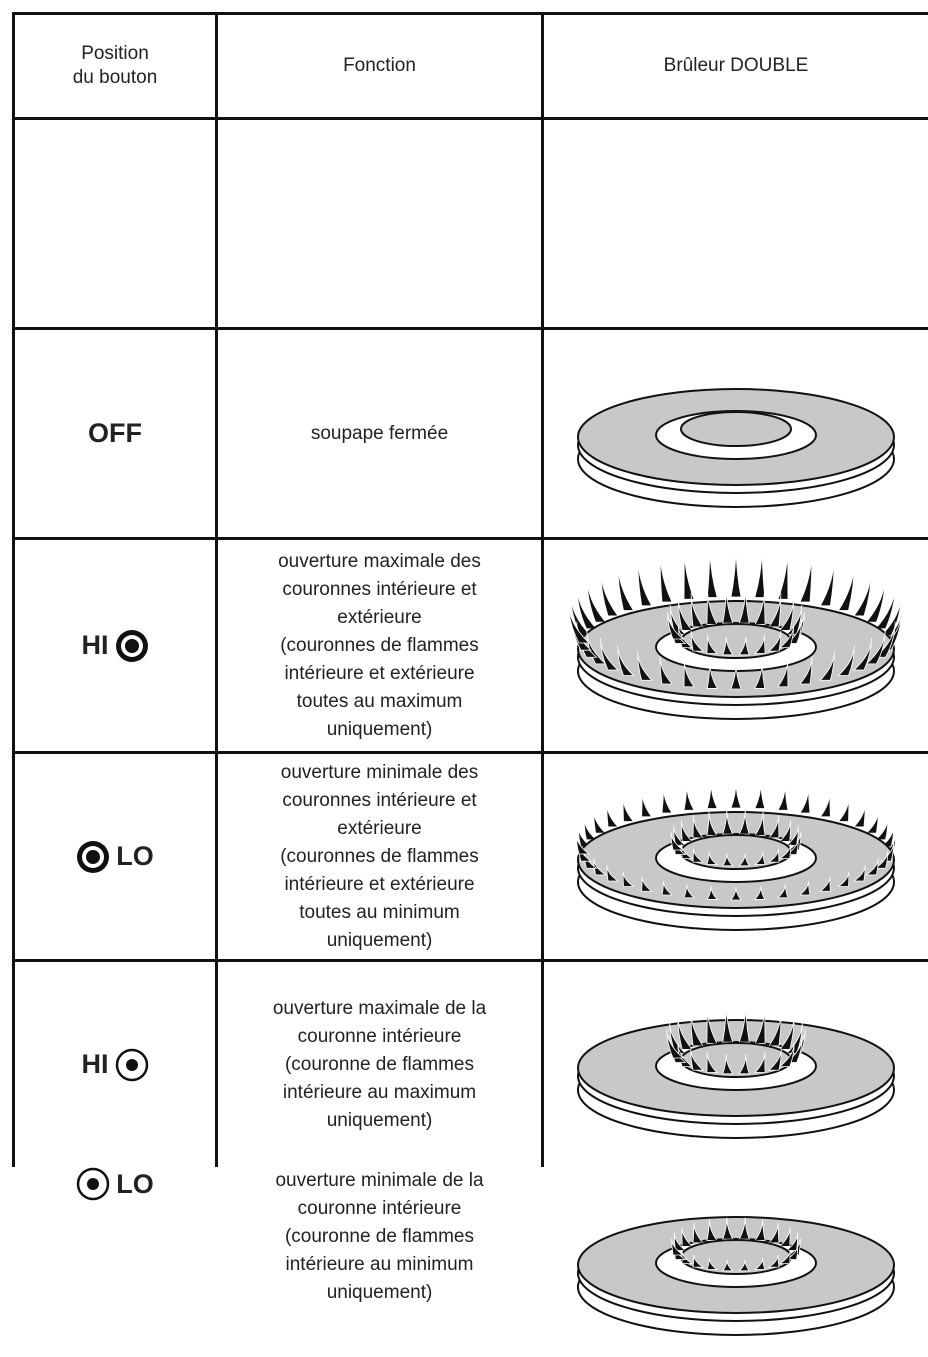 The height and width of the screenshot is (1357, 928). I want to click on table-cell: soupape fermée, so click(379, 433).